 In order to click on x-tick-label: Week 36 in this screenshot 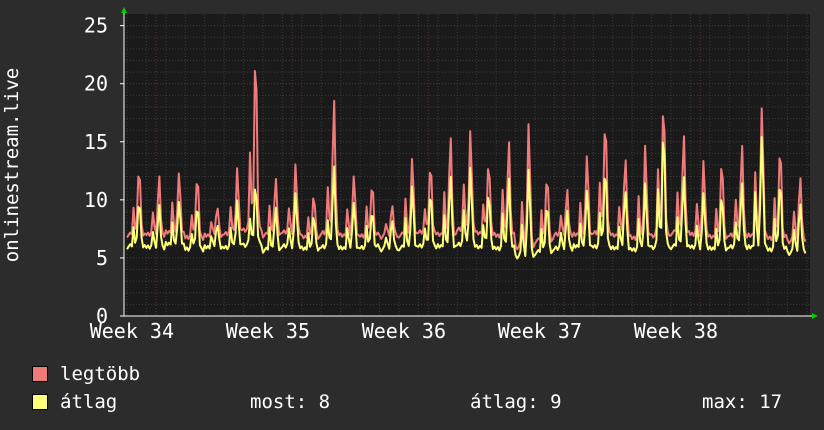, I will do `click(404, 331)`.